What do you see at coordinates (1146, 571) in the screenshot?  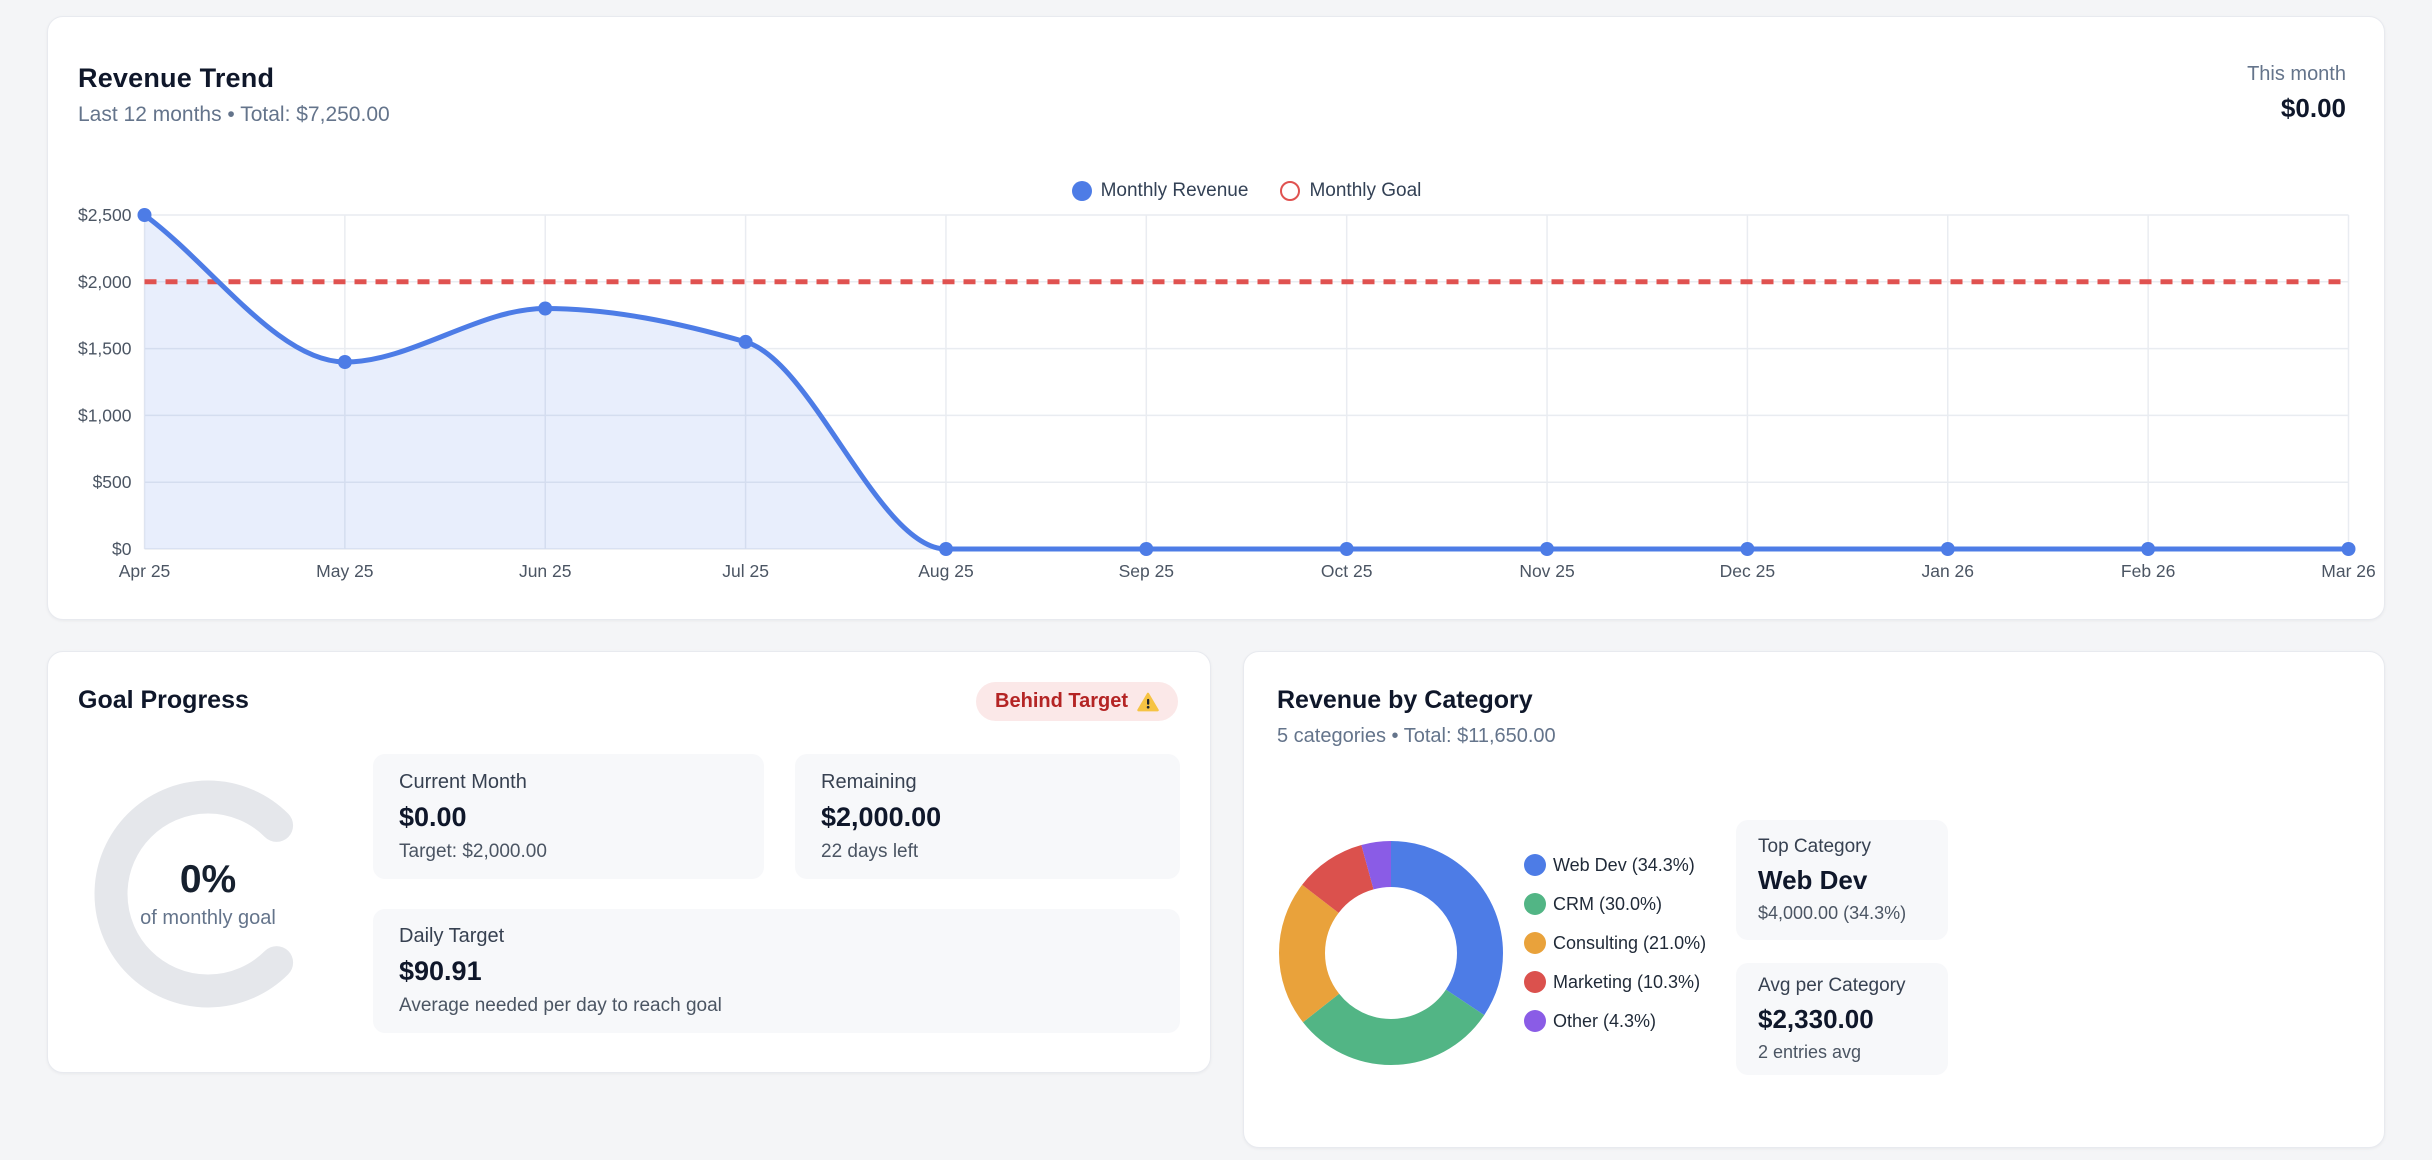 I see `x-axis-tick-label: Sep 25` at bounding box center [1146, 571].